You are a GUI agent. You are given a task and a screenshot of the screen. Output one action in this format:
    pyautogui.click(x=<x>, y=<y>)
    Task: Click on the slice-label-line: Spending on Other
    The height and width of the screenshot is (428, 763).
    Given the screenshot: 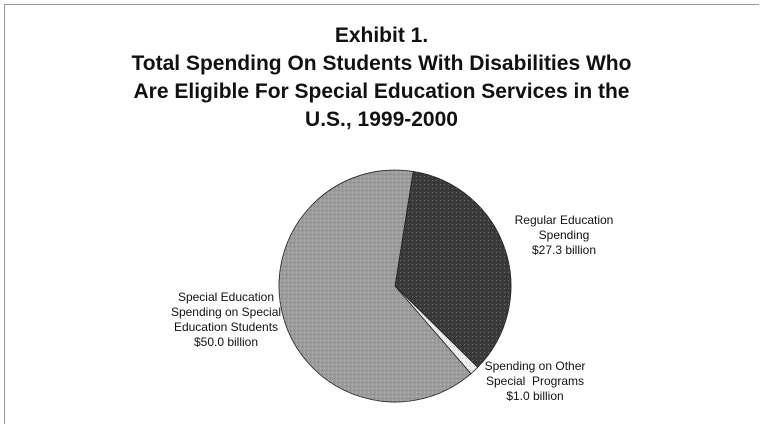 What is the action you would take?
    pyautogui.click(x=535, y=366)
    